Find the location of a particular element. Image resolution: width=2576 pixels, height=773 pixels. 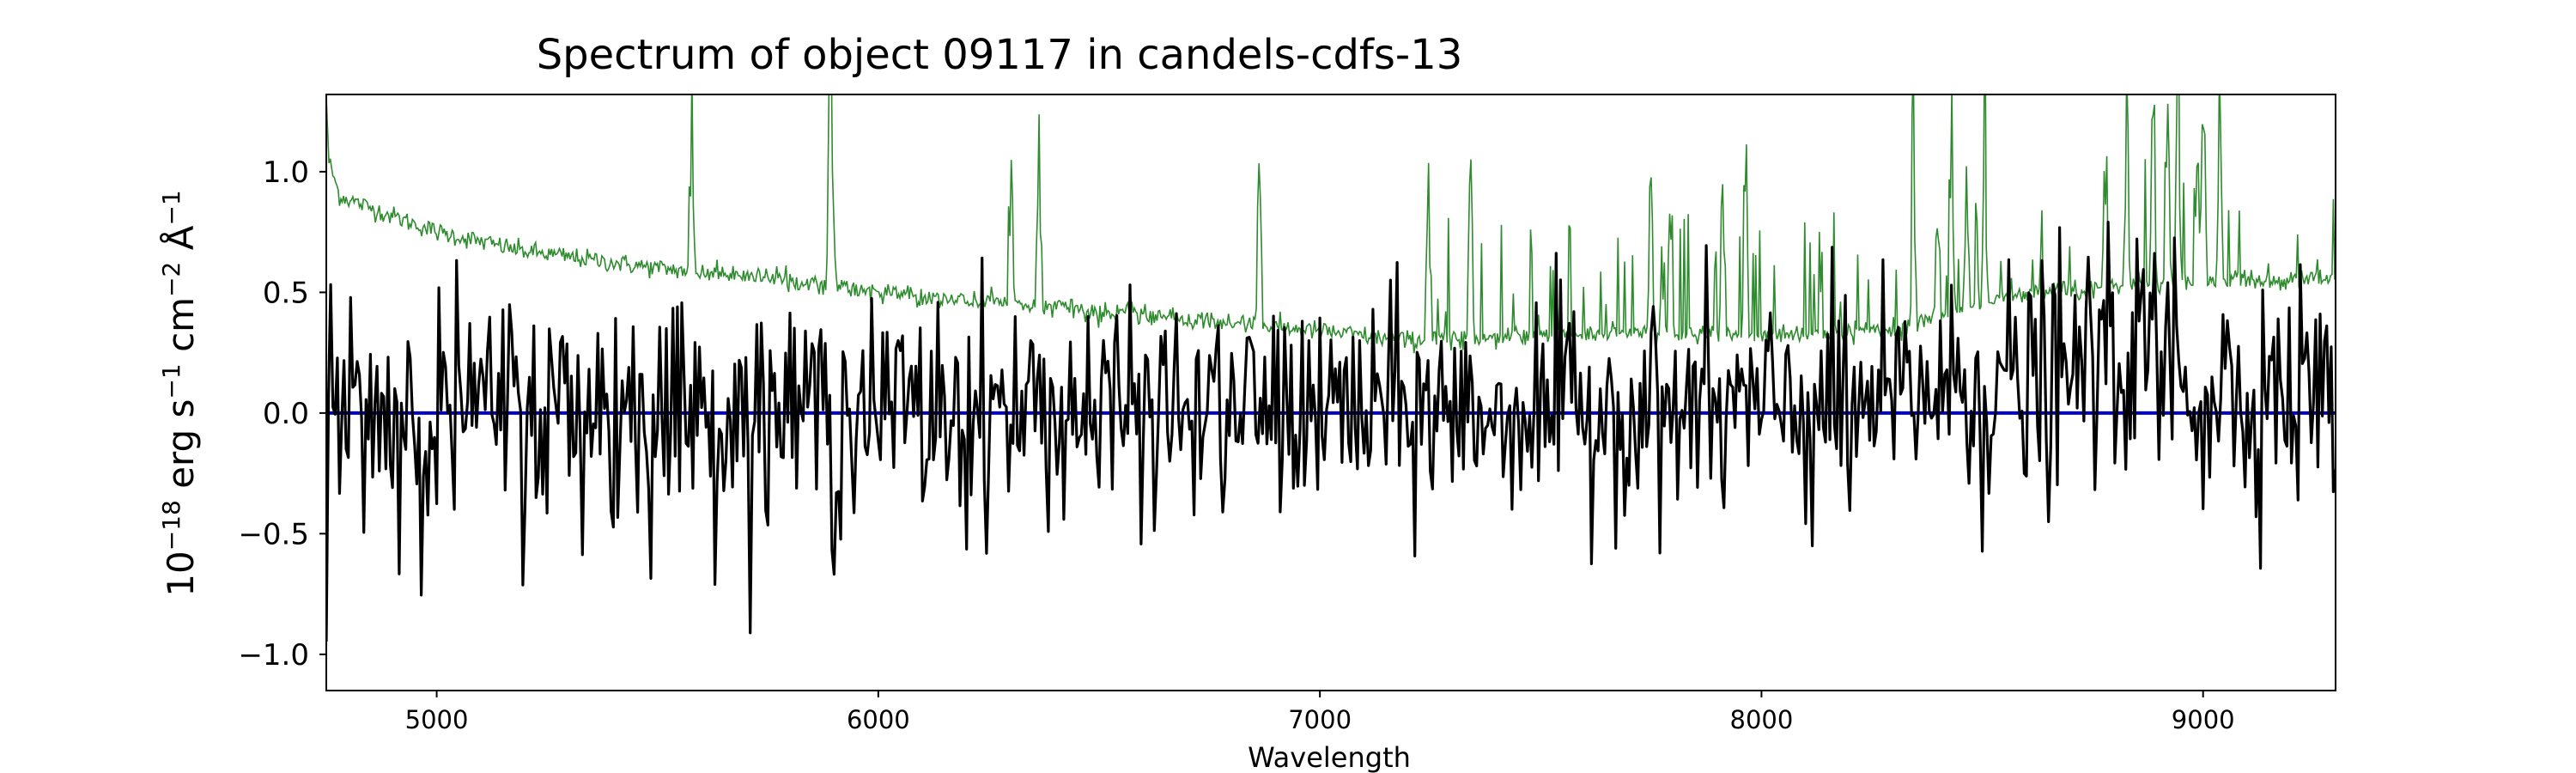

y-axis: 1.0 0.5 0.0 −0.5 −1.0 is located at coordinates (282, 414).